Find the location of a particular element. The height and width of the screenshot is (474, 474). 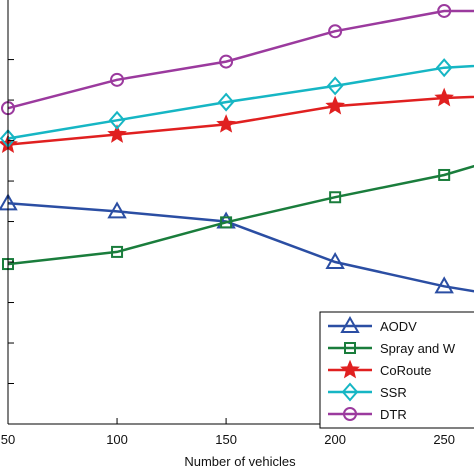

legend-entry: Spray and W is located at coordinates (392, 348).